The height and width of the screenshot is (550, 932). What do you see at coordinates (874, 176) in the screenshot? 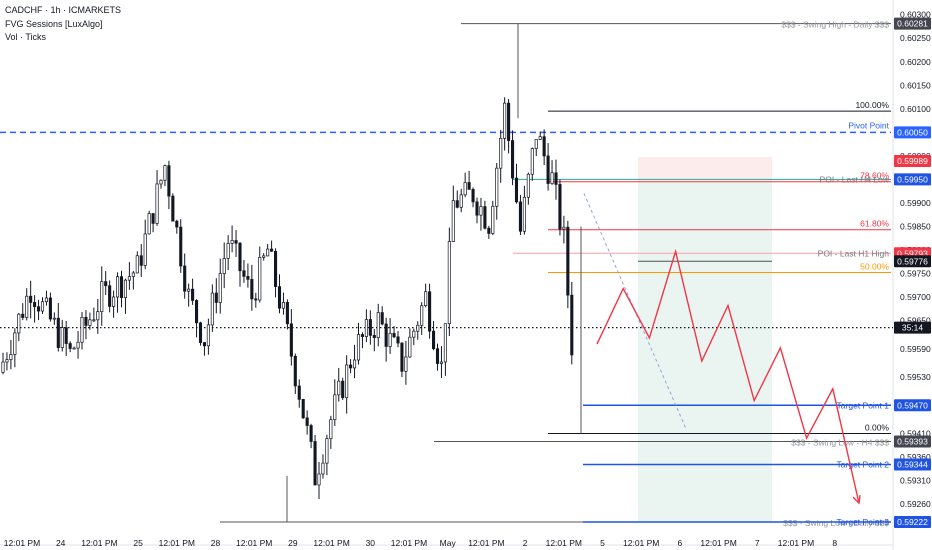
I see `level-label: 78.60%` at bounding box center [874, 176].